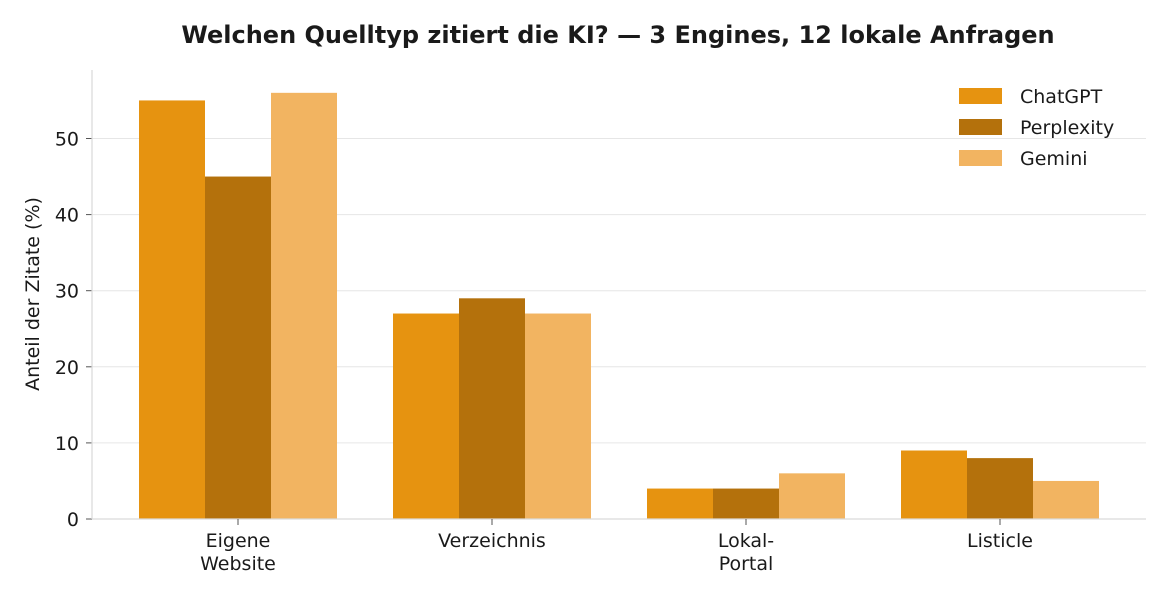  I want to click on y-tick-label: 10, so click(67, 444).